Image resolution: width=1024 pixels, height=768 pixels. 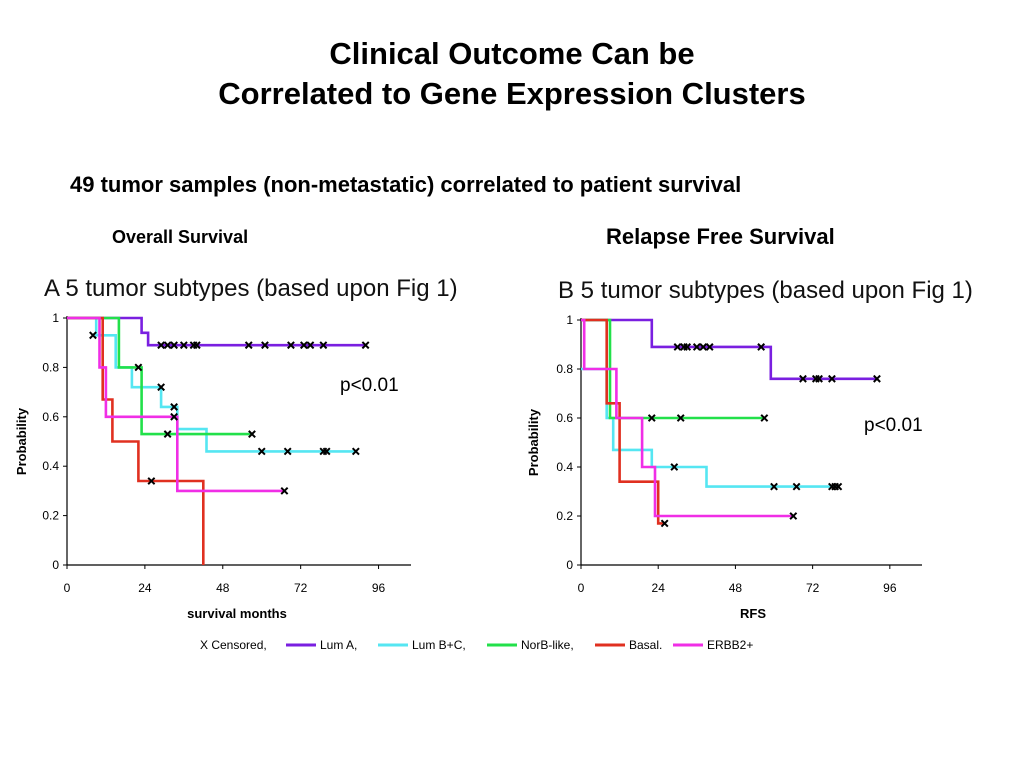 I want to click on panel-a-censor-mark-basal, so click(x=151, y=481).